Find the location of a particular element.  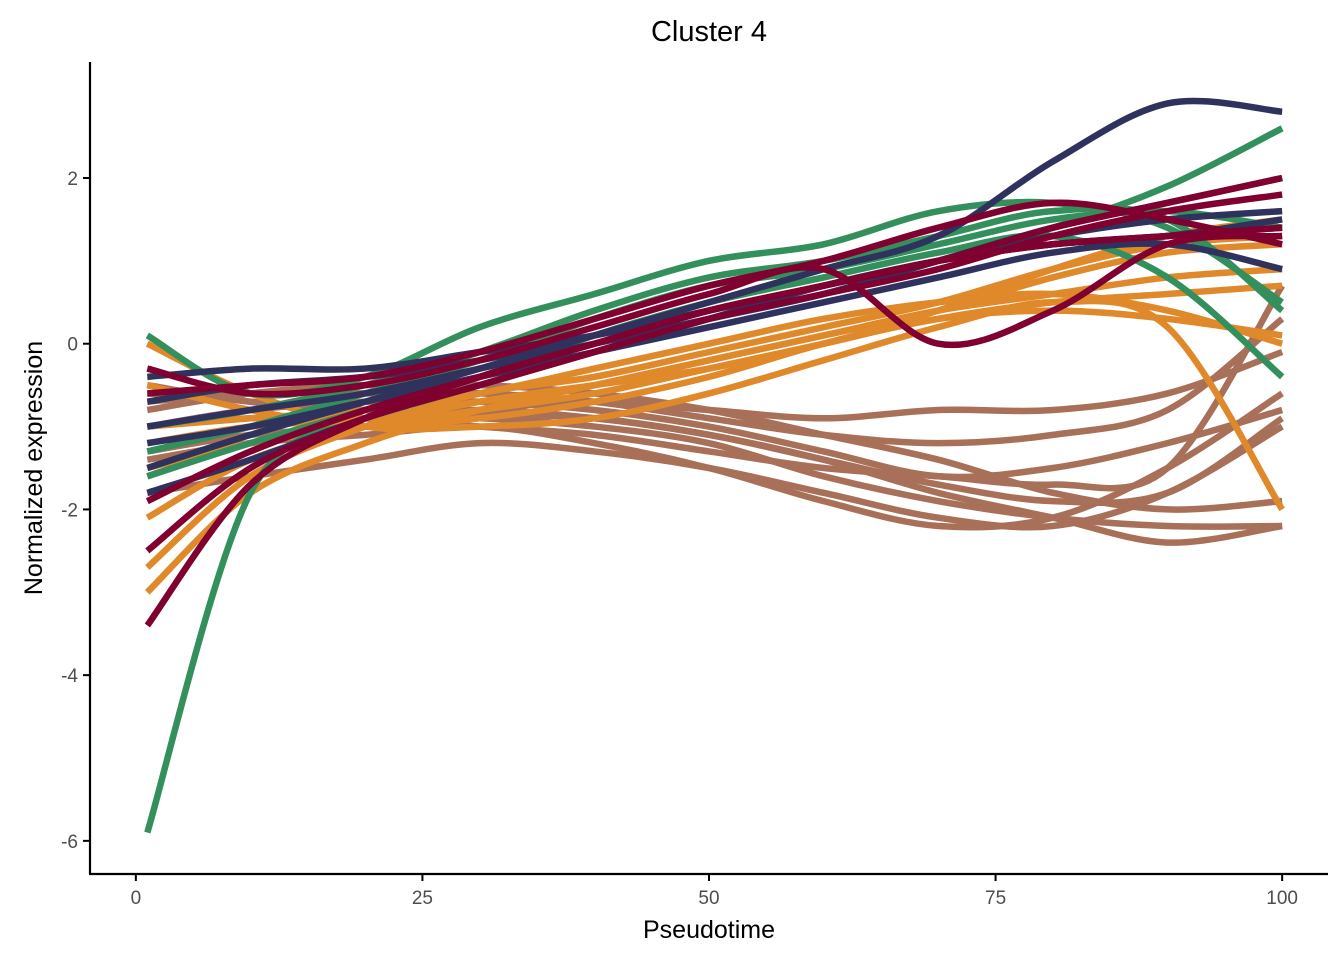

x-tick-label: 100 is located at coordinates (1282, 898).